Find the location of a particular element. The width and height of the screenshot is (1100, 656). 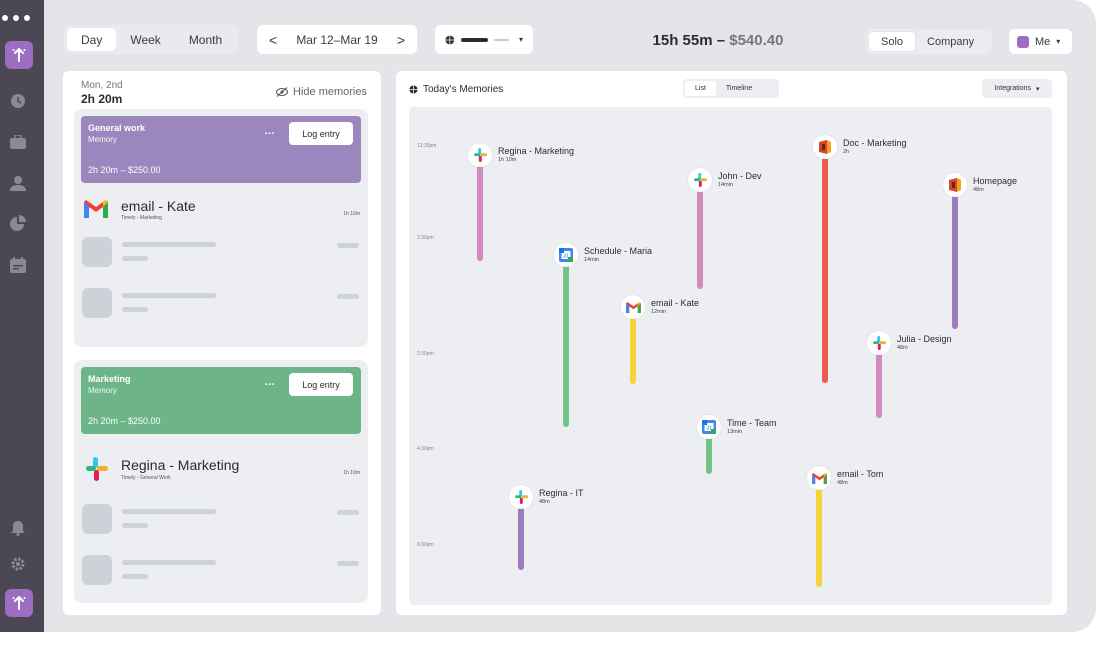

tab-solo: Solo is located at coordinates (892, 41).